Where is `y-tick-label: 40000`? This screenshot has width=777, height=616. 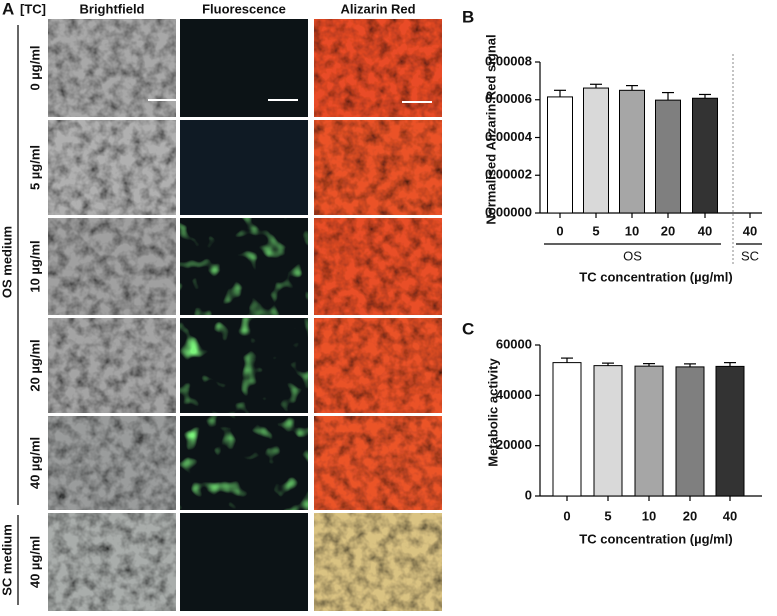 y-tick-label: 40000 is located at coordinates (514, 394).